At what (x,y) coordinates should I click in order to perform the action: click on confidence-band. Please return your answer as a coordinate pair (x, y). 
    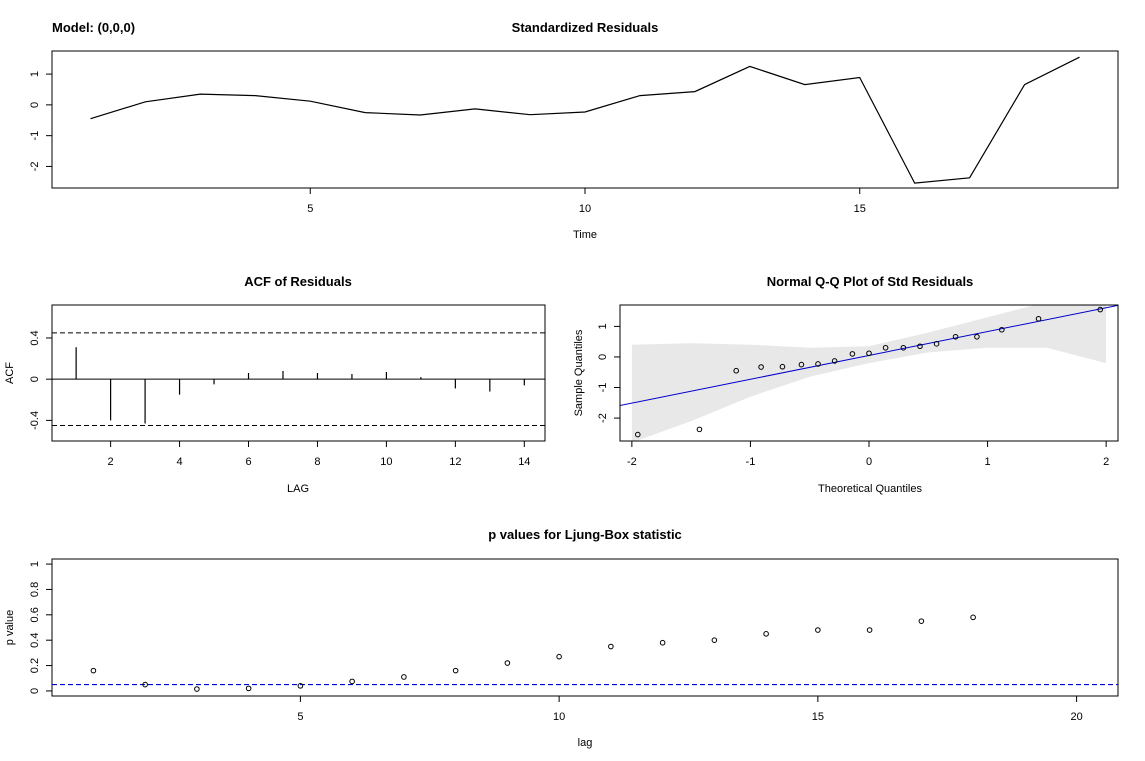
    Looking at the image, I should click on (869, 373).